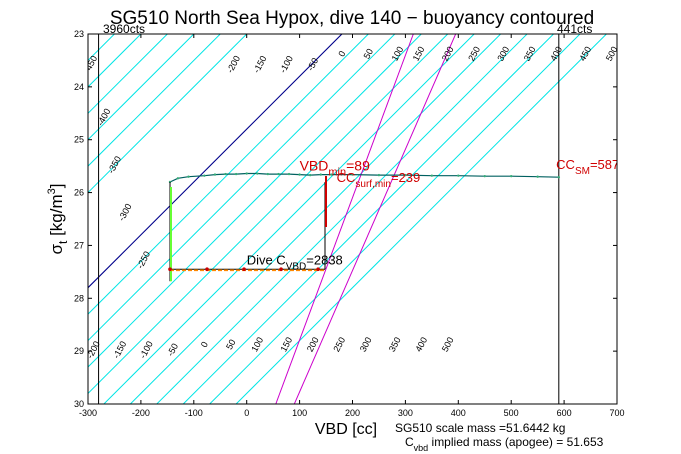  I want to click on x-tick-label-5: 200, so click(352, 413).